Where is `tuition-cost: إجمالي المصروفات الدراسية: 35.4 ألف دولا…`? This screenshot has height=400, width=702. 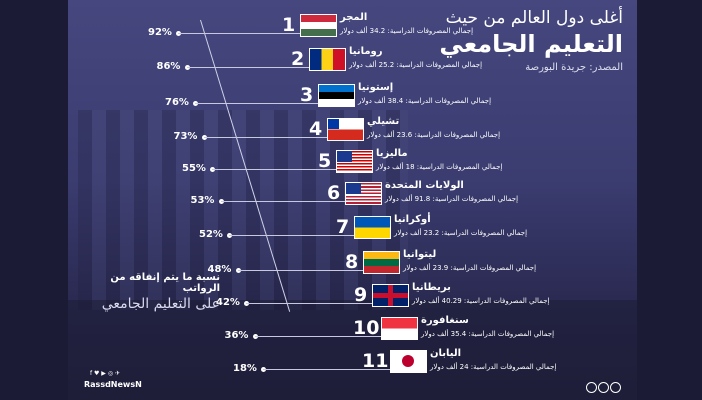 tuition-cost: إجمالي المصروفات الدراسية: 35.4 ألف دولا… is located at coordinates (488, 334).